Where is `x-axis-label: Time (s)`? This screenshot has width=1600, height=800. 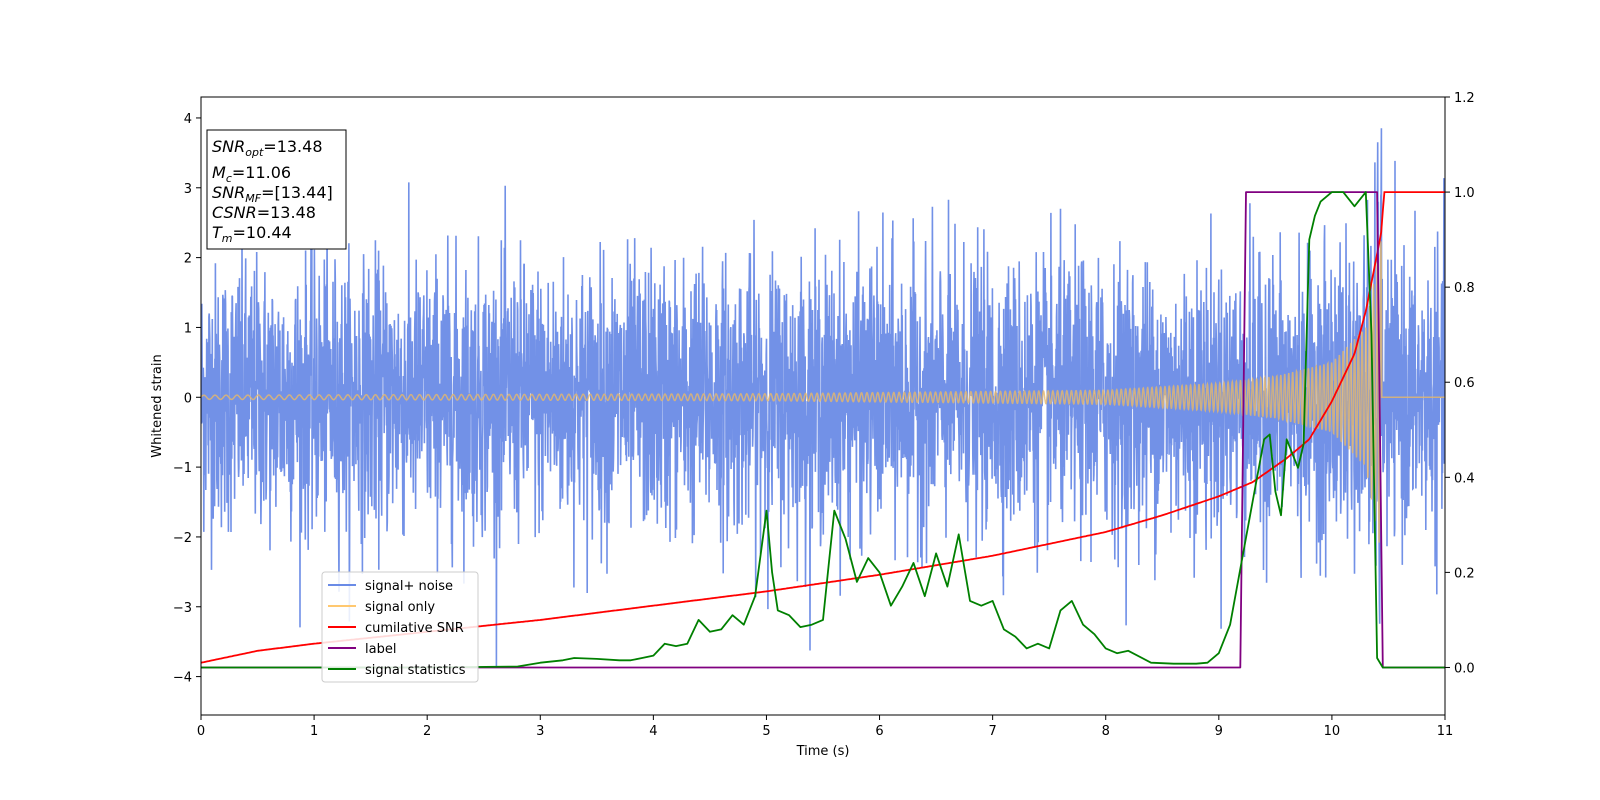
x-axis-label: Time (s) is located at coordinates (823, 751).